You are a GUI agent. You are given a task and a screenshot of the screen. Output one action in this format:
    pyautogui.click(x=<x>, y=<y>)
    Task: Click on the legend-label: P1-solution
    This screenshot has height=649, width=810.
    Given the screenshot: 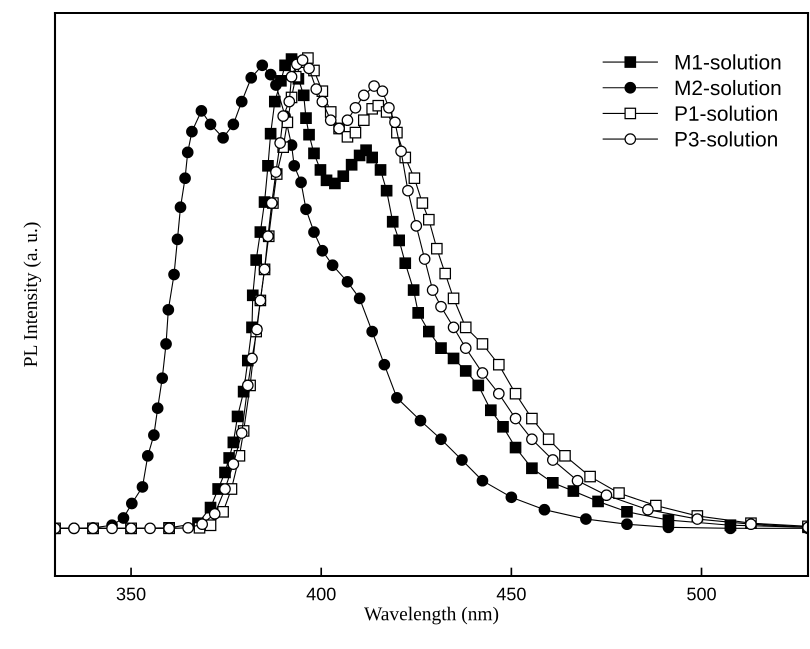 What is the action you would take?
    pyautogui.click(x=726, y=113)
    